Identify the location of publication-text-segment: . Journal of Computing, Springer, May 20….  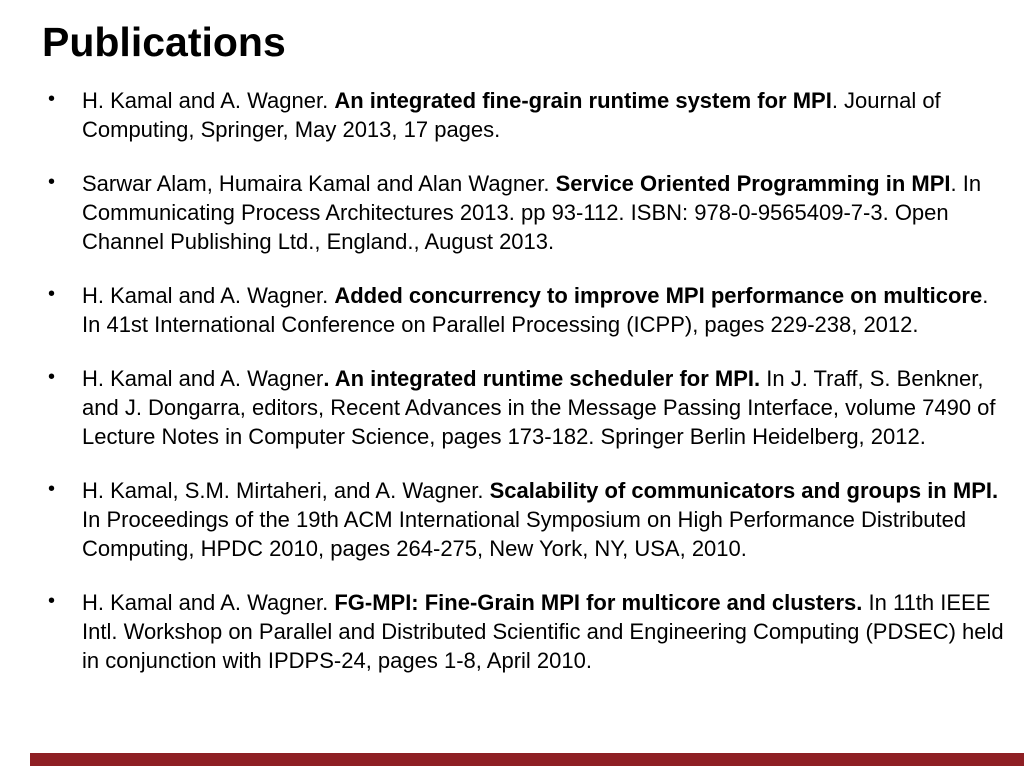
(511, 115).